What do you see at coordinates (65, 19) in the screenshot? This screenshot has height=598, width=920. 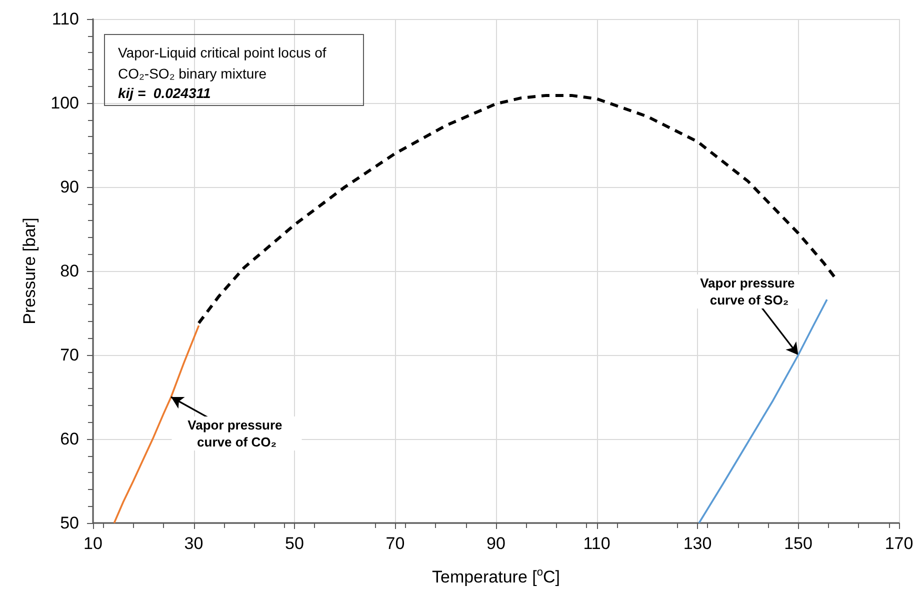 I see `y-tick-label: 110` at bounding box center [65, 19].